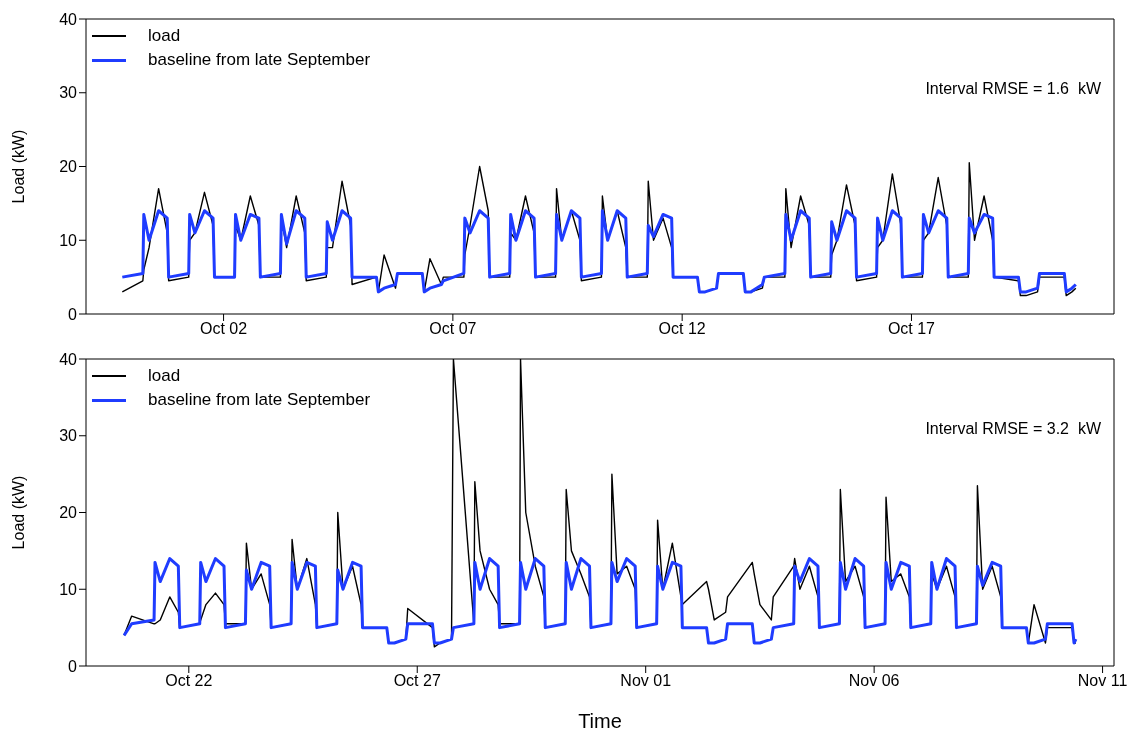  I want to click on annotation: Interval RMSE = 3.2 kW, so click(1013, 429).